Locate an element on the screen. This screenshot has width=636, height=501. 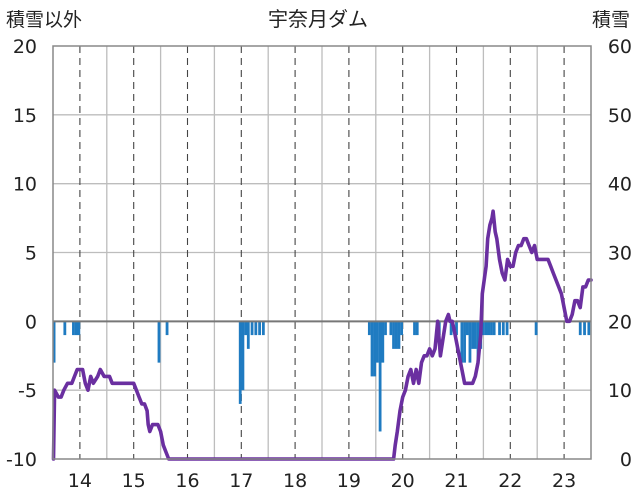
x-tick-label: 16 is located at coordinates (187, 481).